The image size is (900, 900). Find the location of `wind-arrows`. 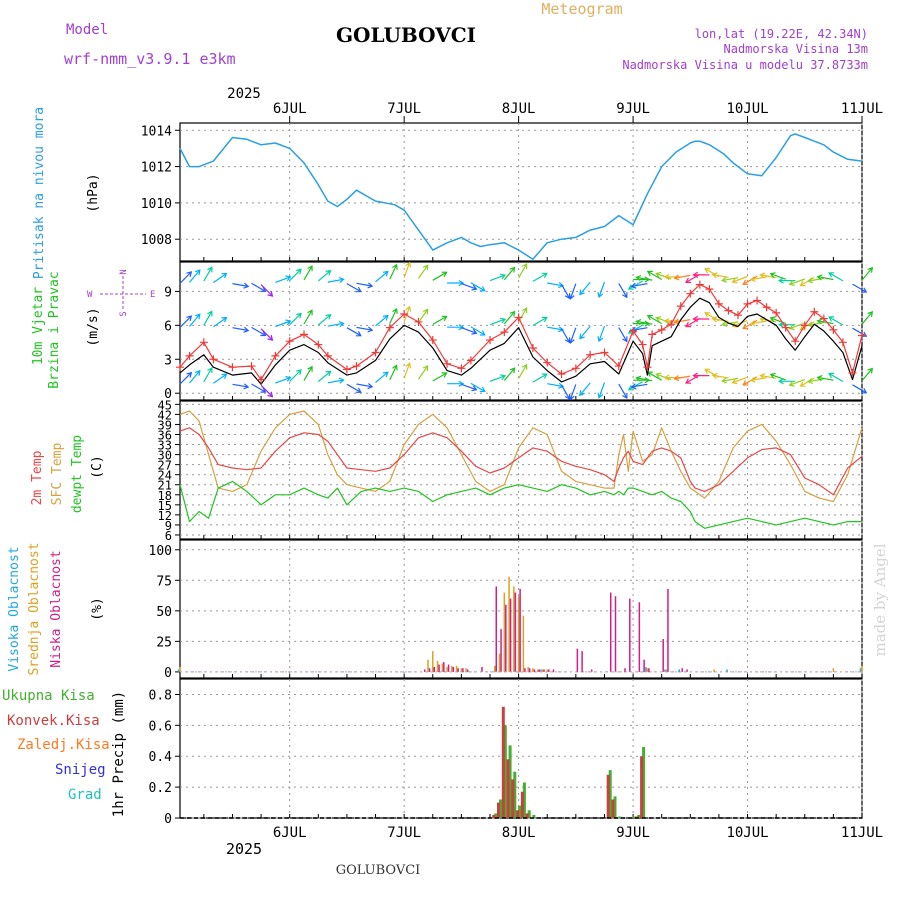

wind-arrows is located at coordinates (526, 331).